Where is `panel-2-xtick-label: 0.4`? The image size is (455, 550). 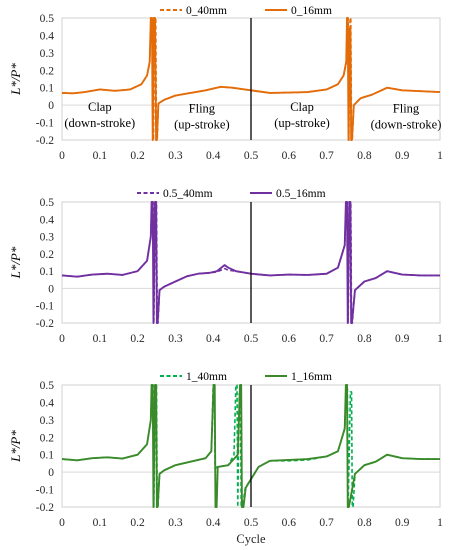
panel-2-xtick-label: 0.4 is located at coordinates (213, 339).